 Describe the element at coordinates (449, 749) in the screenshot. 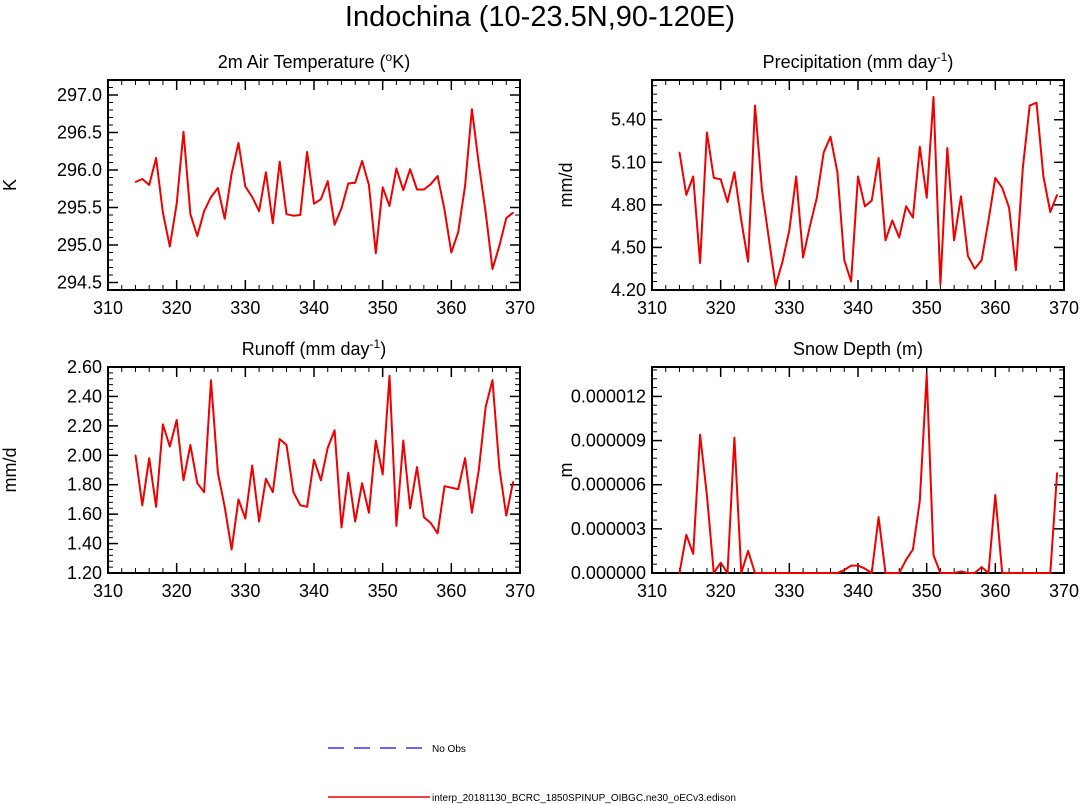

I see `legend-label-no-obs: No Obs` at that location.